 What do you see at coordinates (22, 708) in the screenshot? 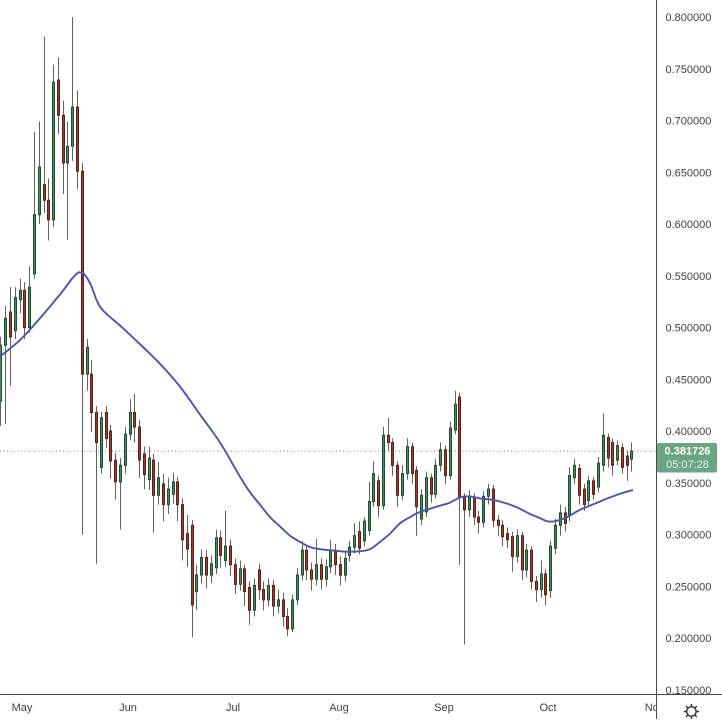
I see `svg-text: May` at bounding box center [22, 708].